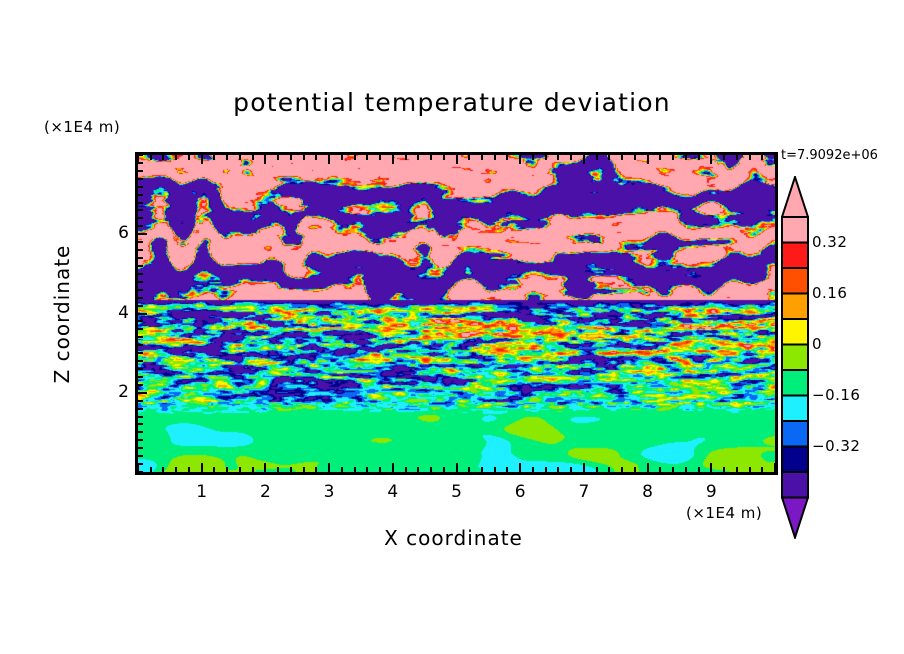 The width and height of the screenshot is (904, 654). I want to click on x-axis-tick-label: 4, so click(393, 492).